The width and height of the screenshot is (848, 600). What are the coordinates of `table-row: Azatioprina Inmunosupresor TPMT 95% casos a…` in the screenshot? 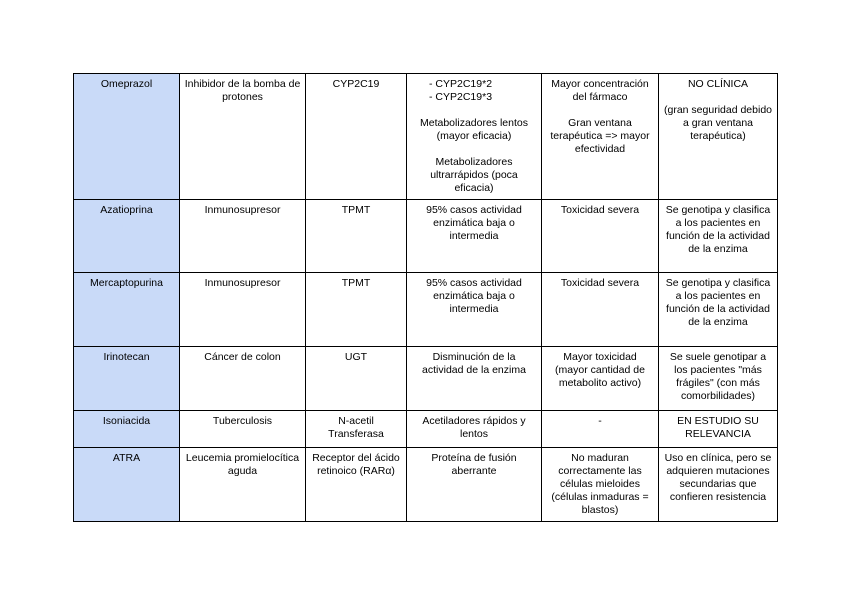 It's located at (425, 236).